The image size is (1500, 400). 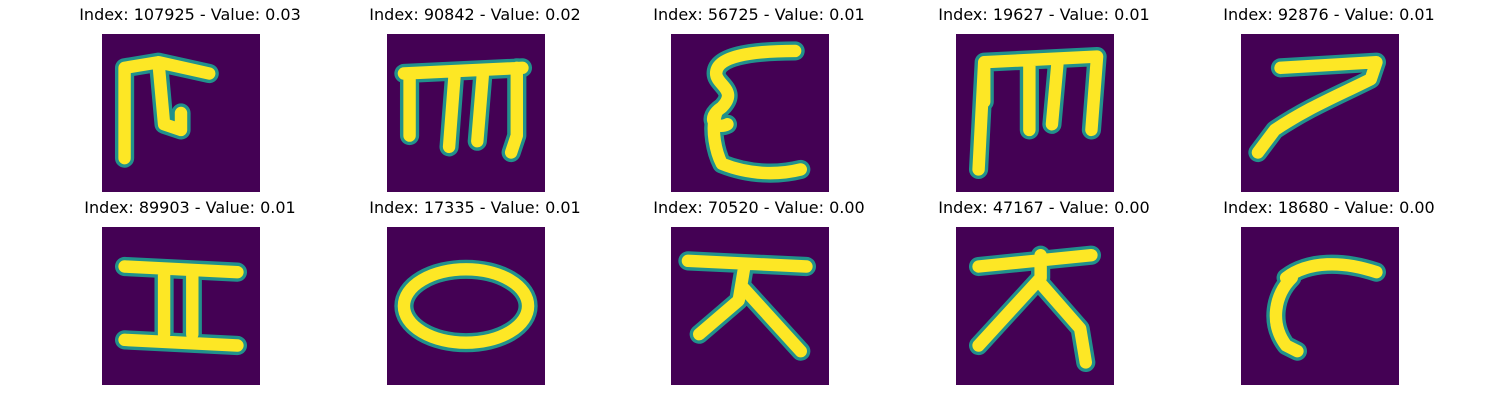 I want to click on panel-title: Index: 47167 - Value: 0.00, so click(x=1044, y=207).